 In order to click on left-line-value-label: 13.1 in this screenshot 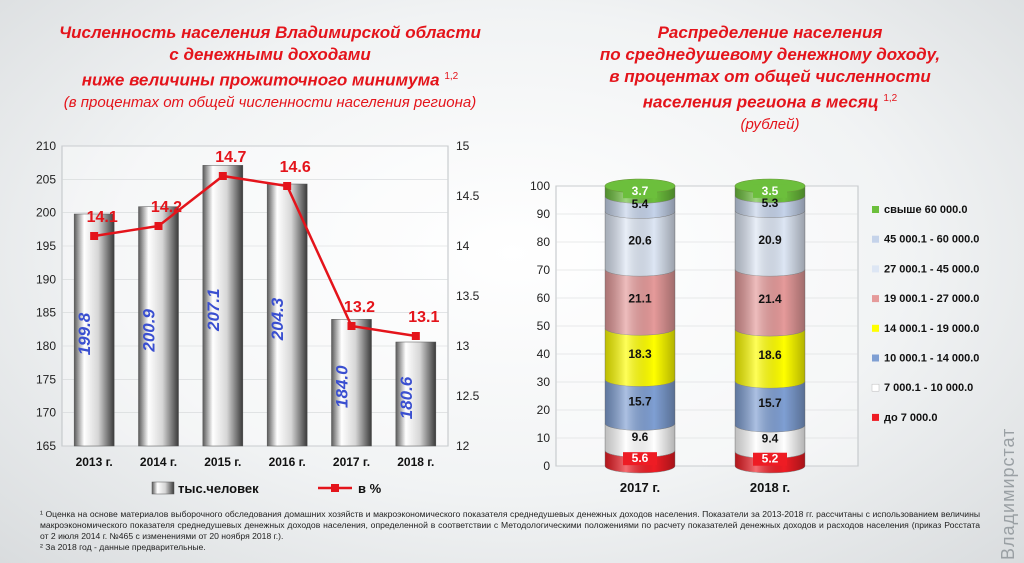, I will do `click(423, 317)`.